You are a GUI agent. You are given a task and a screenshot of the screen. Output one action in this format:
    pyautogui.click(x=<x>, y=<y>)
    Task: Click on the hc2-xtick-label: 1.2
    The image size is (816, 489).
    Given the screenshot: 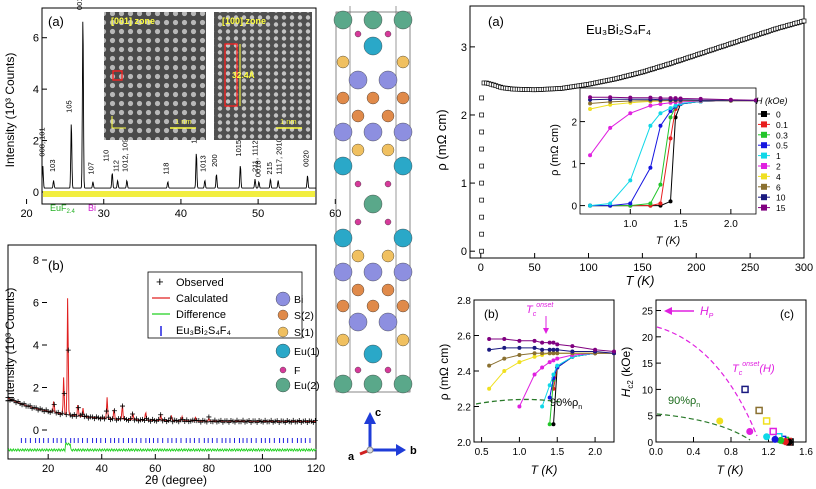 What is the action you would take?
    pyautogui.click(x=769, y=452)
    